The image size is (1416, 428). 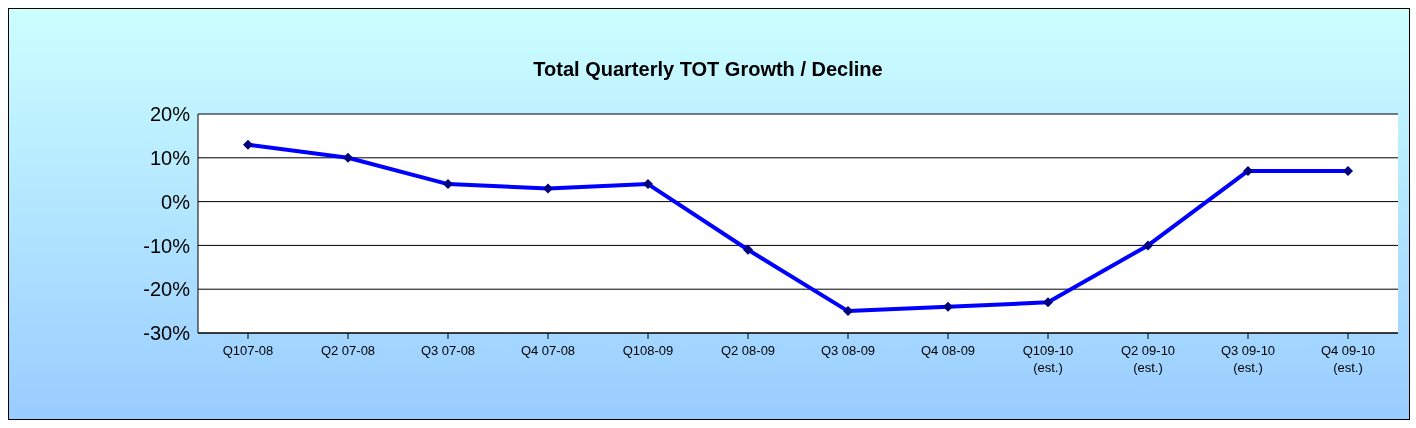 I want to click on x-tick-label: Q4 08-09, so click(x=948, y=350).